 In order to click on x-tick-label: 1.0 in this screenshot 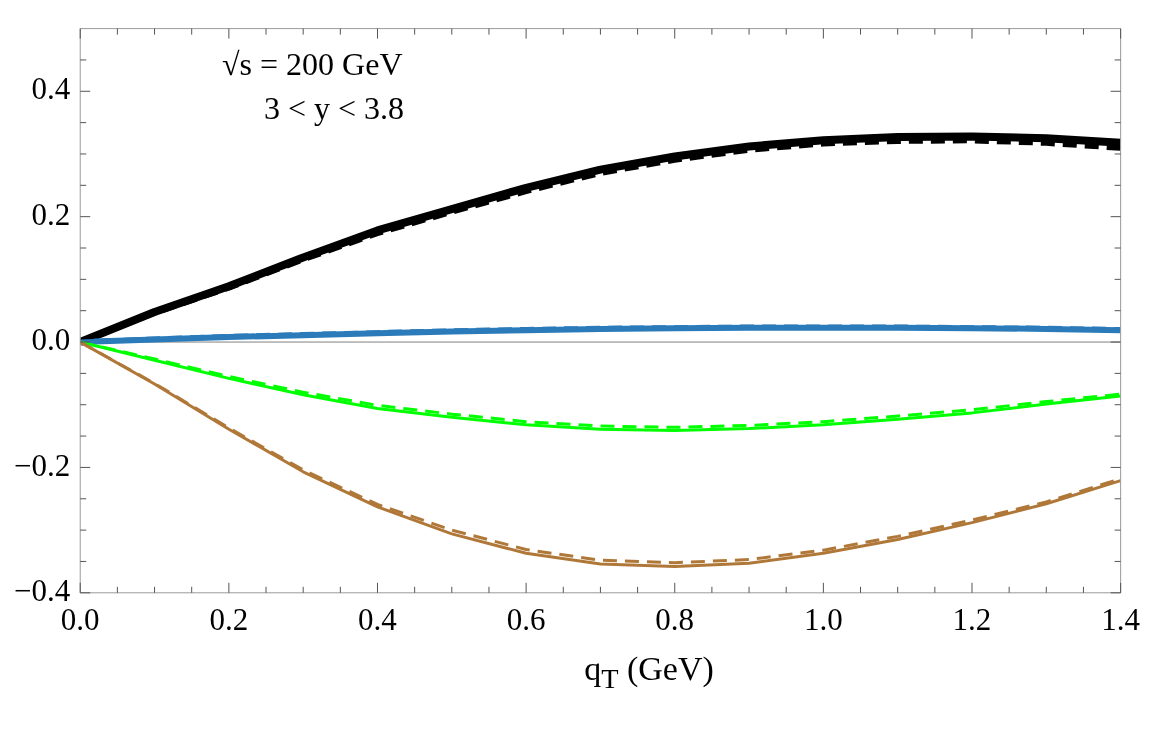, I will do `click(823, 619)`.